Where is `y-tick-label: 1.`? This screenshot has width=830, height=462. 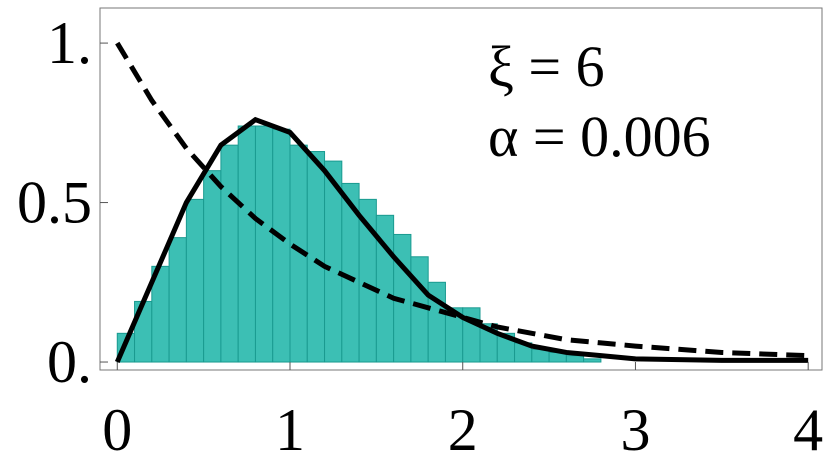
y-tick-label: 1. is located at coordinates (69, 43).